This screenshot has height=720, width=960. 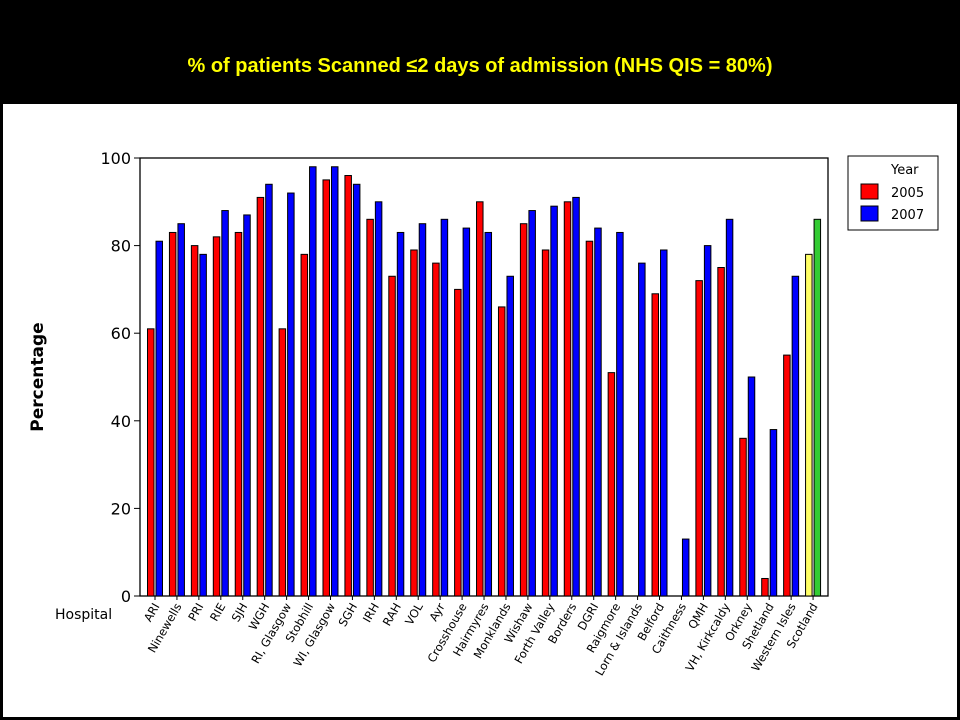 What do you see at coordinates (83, 615) in the screenshot?
I see `x-axis-label: Hospital` at bounding box center [83, 615].